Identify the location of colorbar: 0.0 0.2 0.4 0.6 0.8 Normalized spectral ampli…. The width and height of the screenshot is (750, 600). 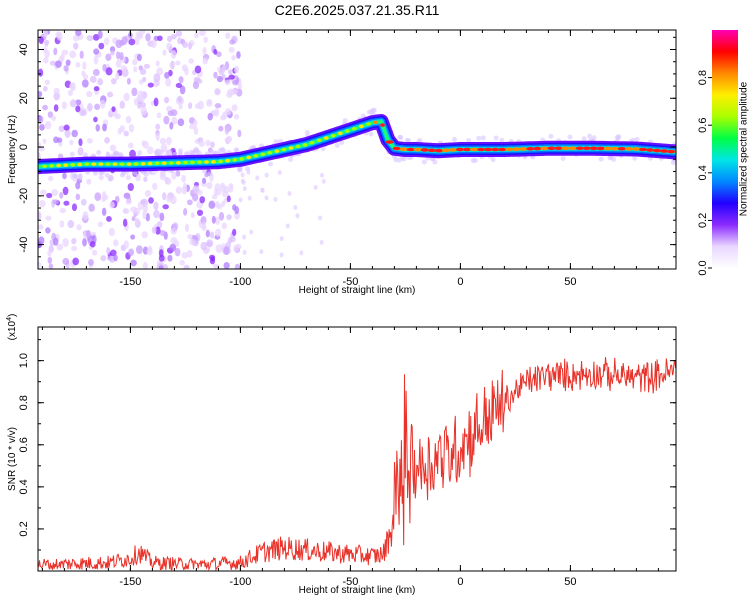
(723, 153).